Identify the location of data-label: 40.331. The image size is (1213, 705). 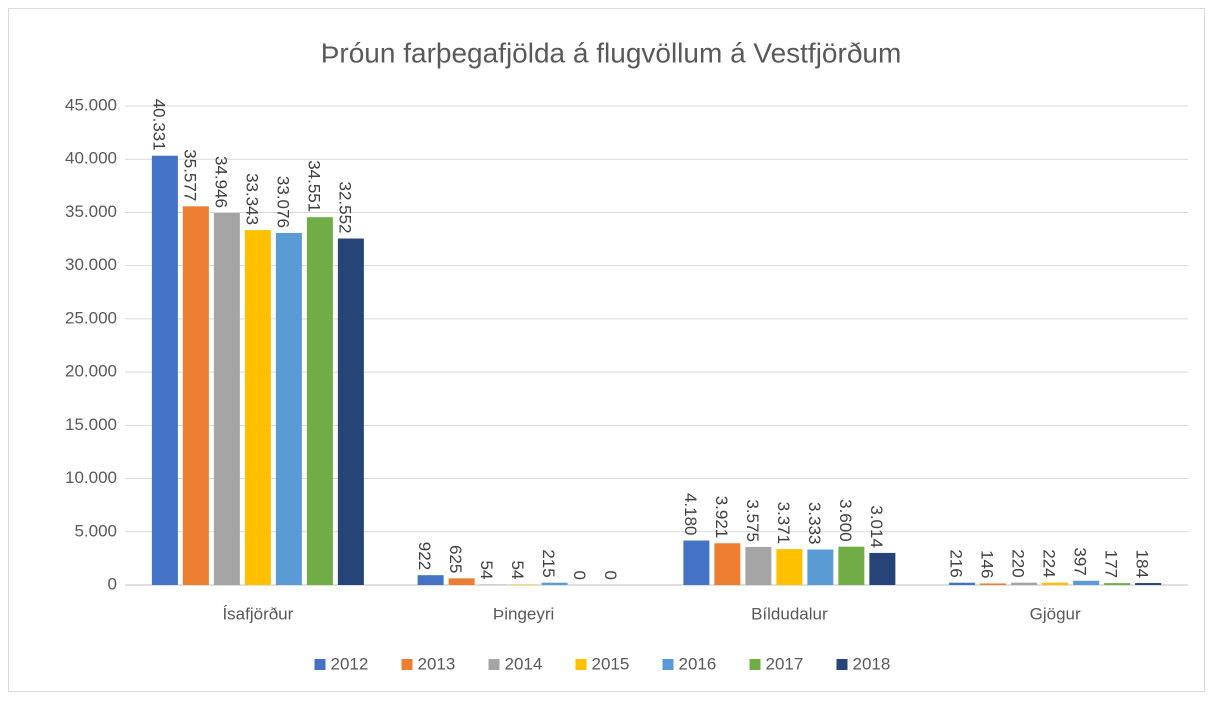
(158, 125).